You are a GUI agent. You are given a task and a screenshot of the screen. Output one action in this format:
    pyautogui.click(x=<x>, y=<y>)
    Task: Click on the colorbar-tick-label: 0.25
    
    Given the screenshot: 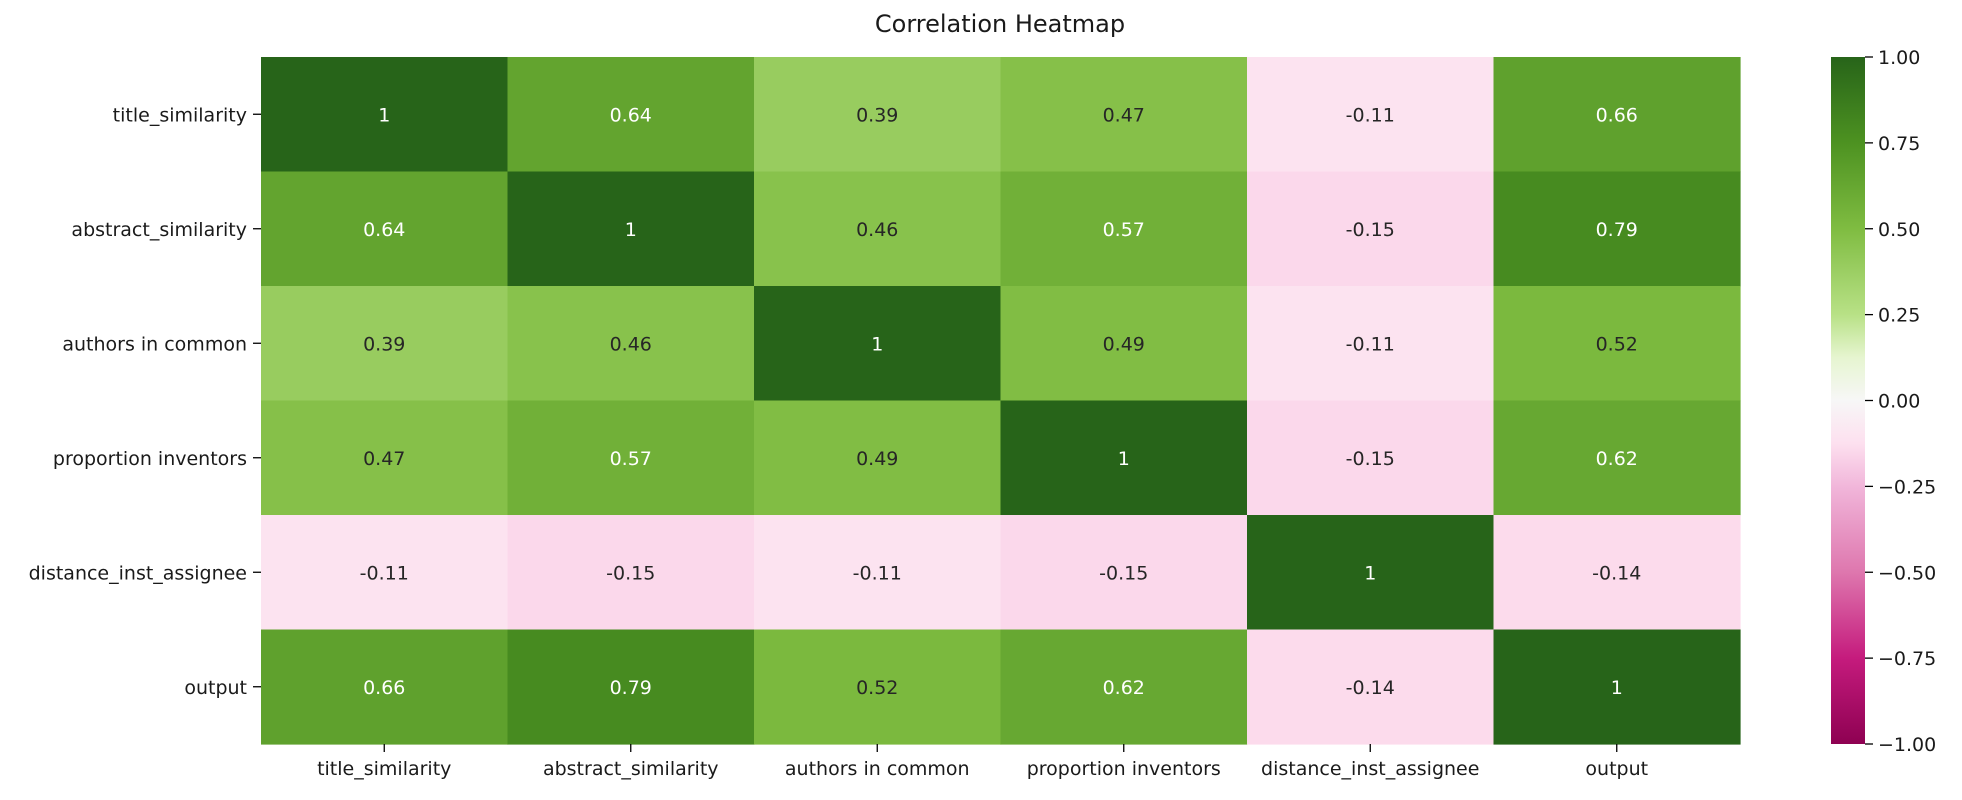 What is the action you would take?
    pyautogui.click(x=1899, y=316)
    